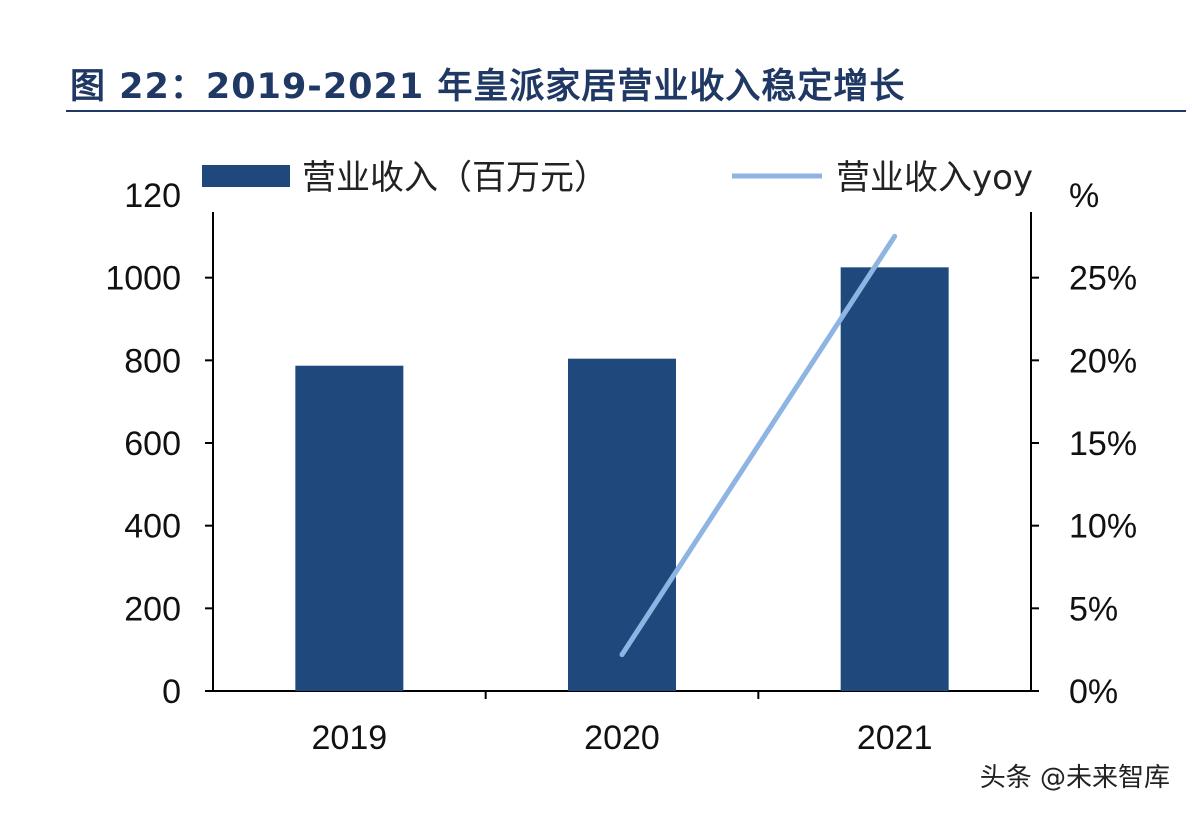  I want to click on yoy-line, so click(758, 445).